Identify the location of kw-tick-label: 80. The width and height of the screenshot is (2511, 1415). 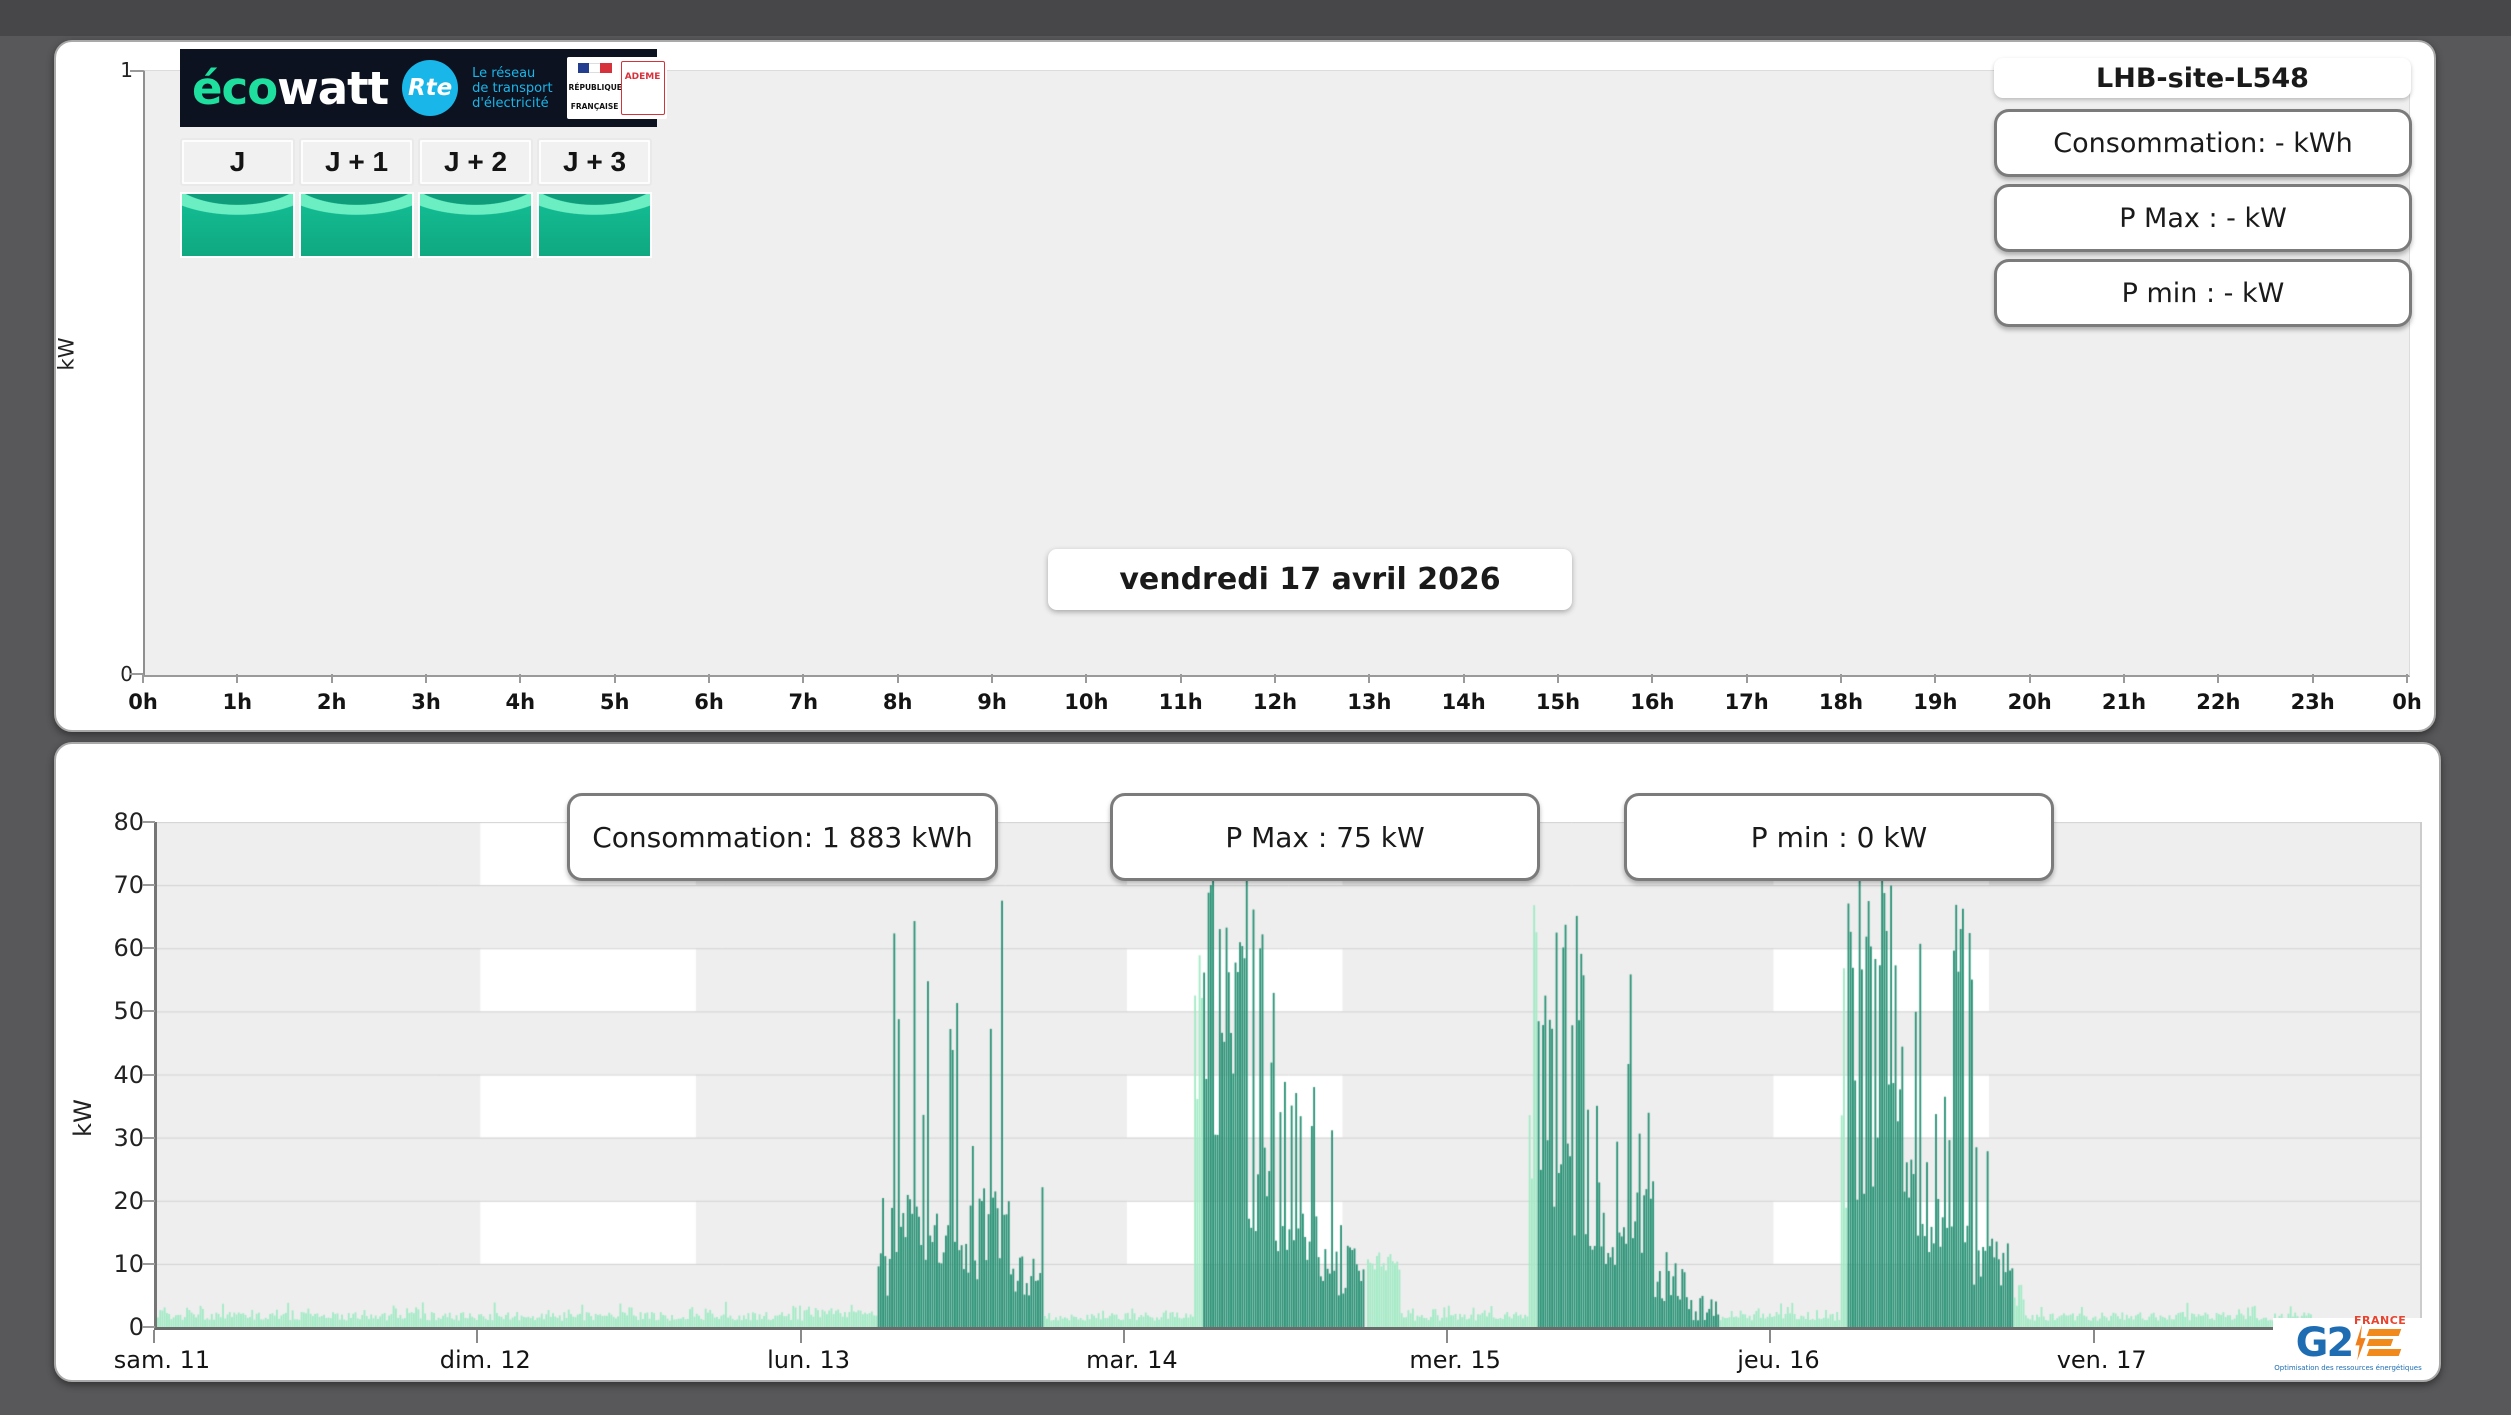
(128, 822).